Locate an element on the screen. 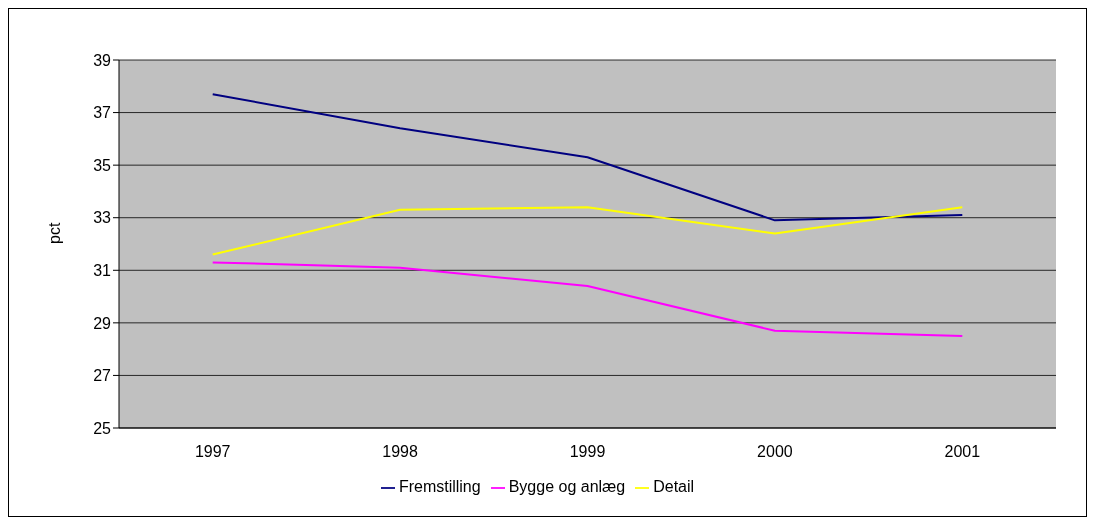 The height and width of the screenshot is (525, 1095). y-tick-label: 25 is located at coordinates (102, 428).